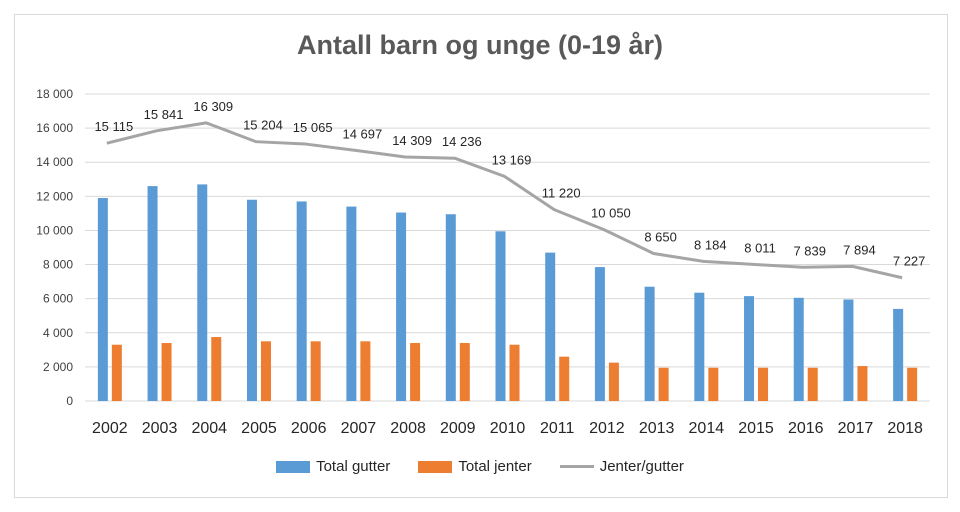  I want to click on data-label: 14 309, so click(412, 140).